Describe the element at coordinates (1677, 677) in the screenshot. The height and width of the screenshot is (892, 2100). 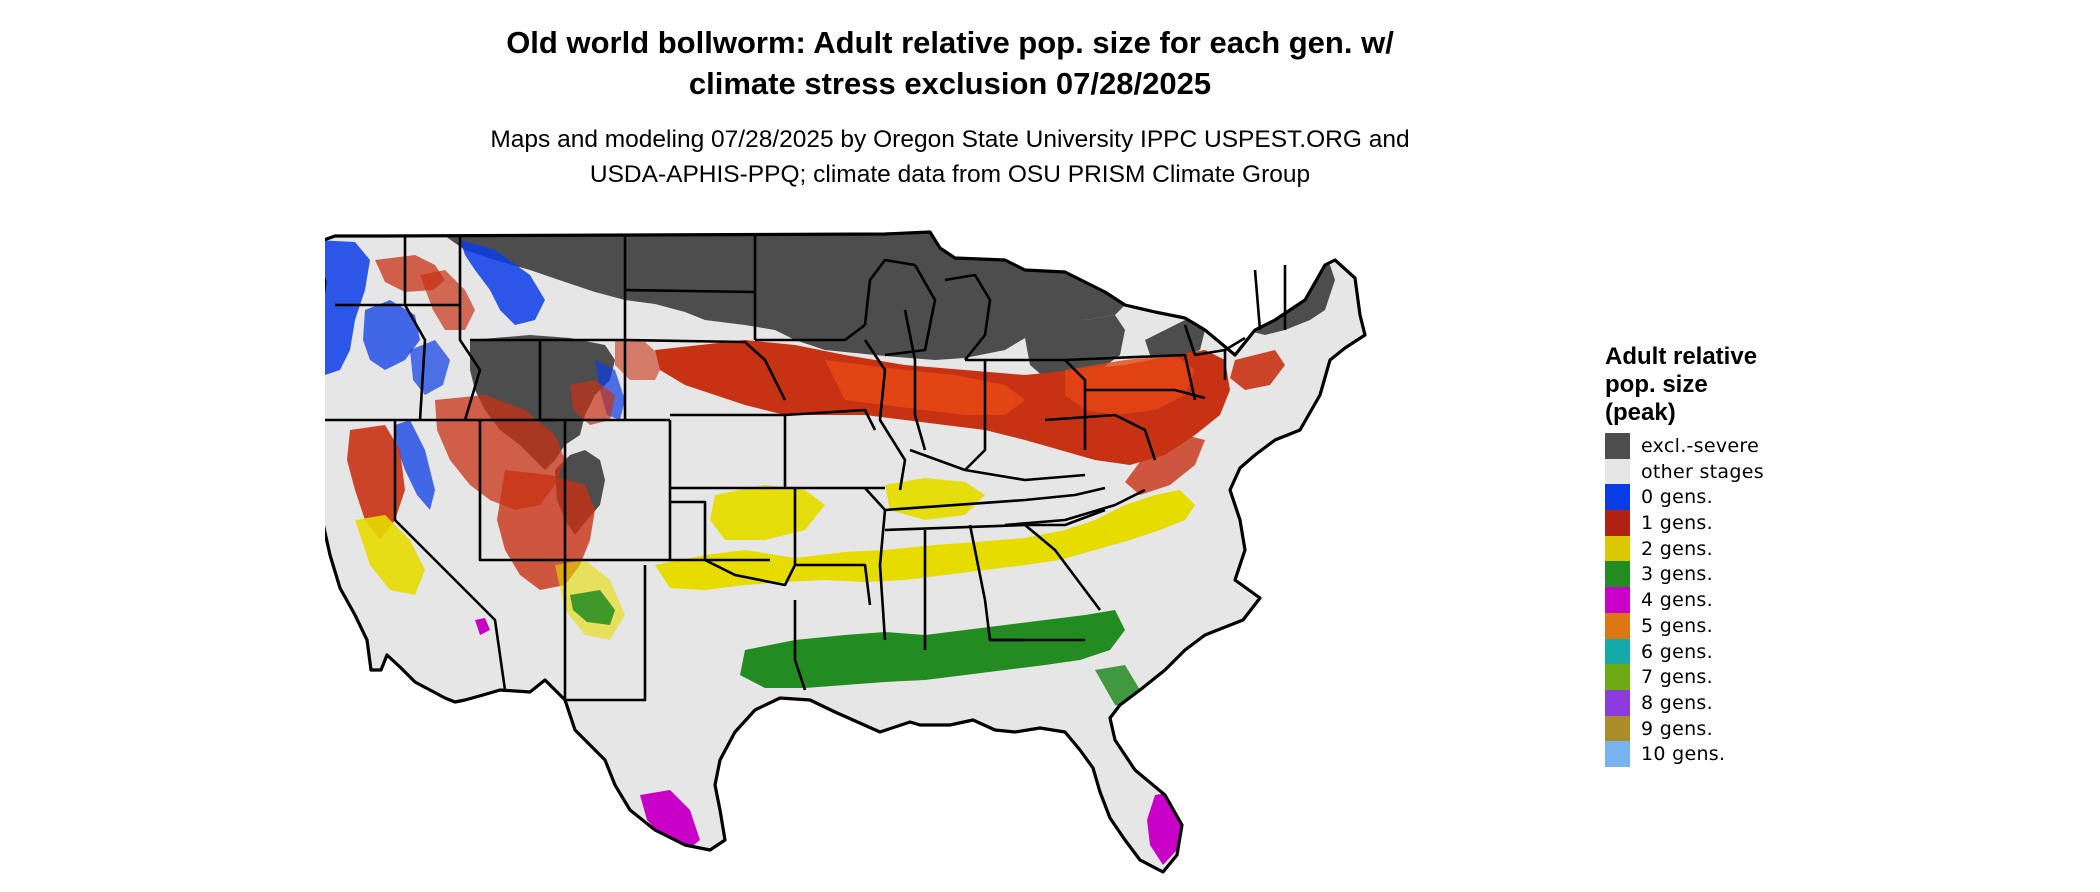
I see `legend-label: 7 gens.` at that location.